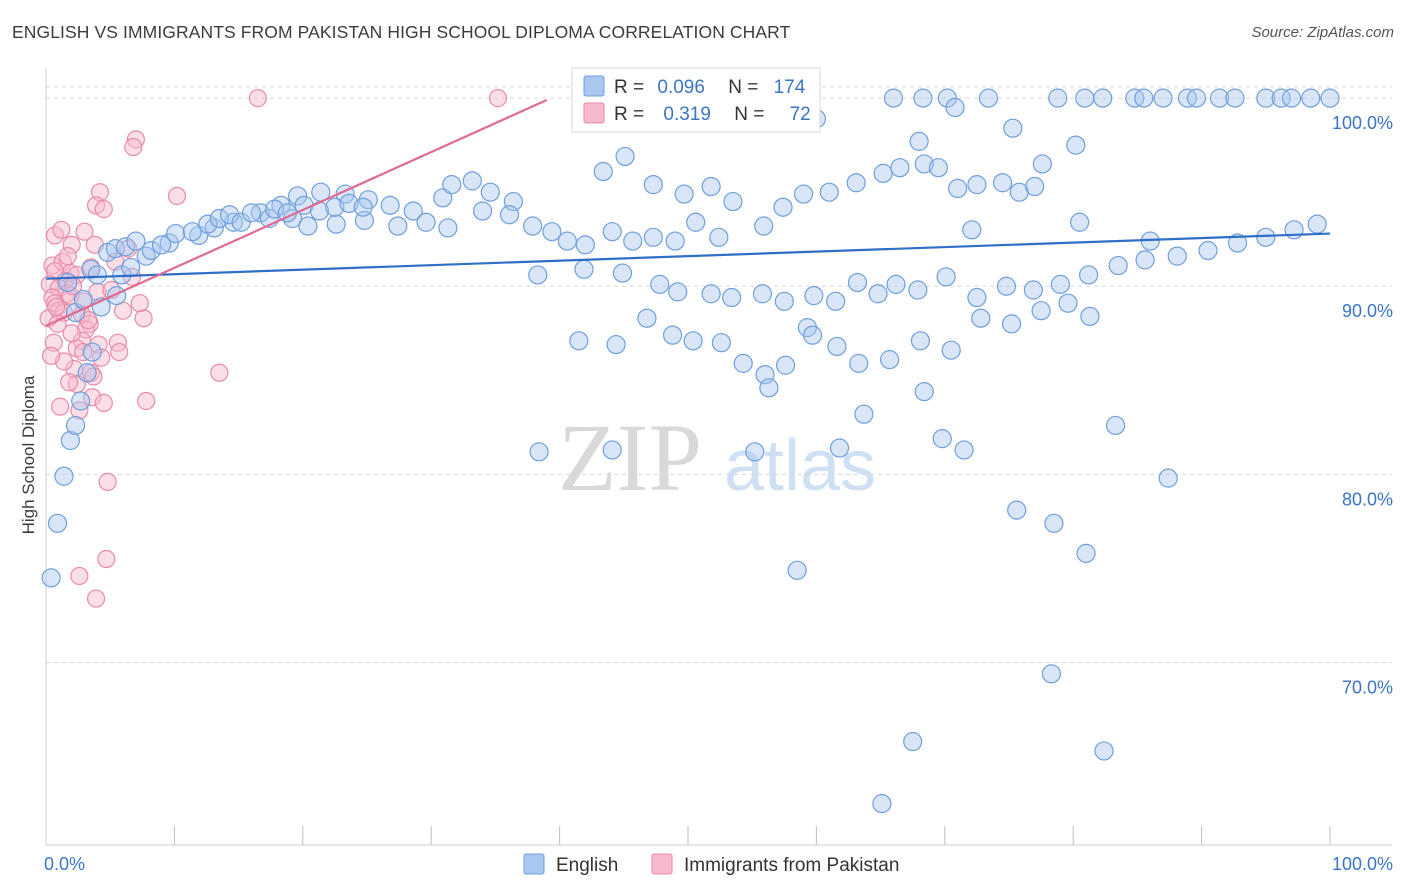 This screenshot has height=892, width=1406. Describe the element at coordinates (1362, 864) in the screenshot. I see `x-tick-label-max: 100.0%` at that location.